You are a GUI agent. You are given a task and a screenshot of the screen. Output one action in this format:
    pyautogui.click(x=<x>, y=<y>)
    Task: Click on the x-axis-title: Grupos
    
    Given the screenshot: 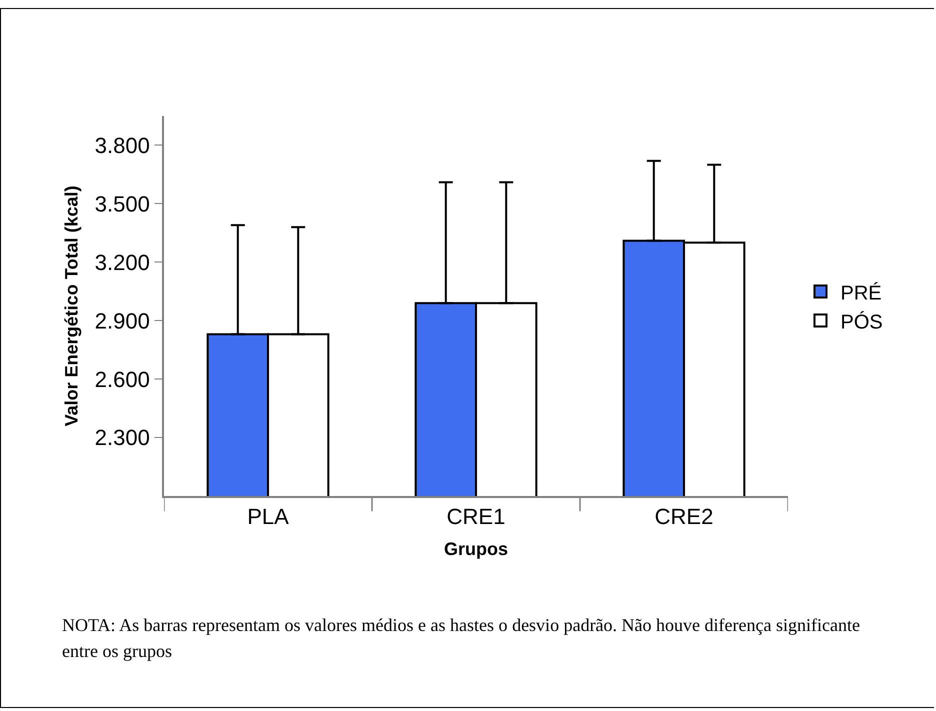 What is the action you would take?
    pyautogui.click(x=476, y=548)
    